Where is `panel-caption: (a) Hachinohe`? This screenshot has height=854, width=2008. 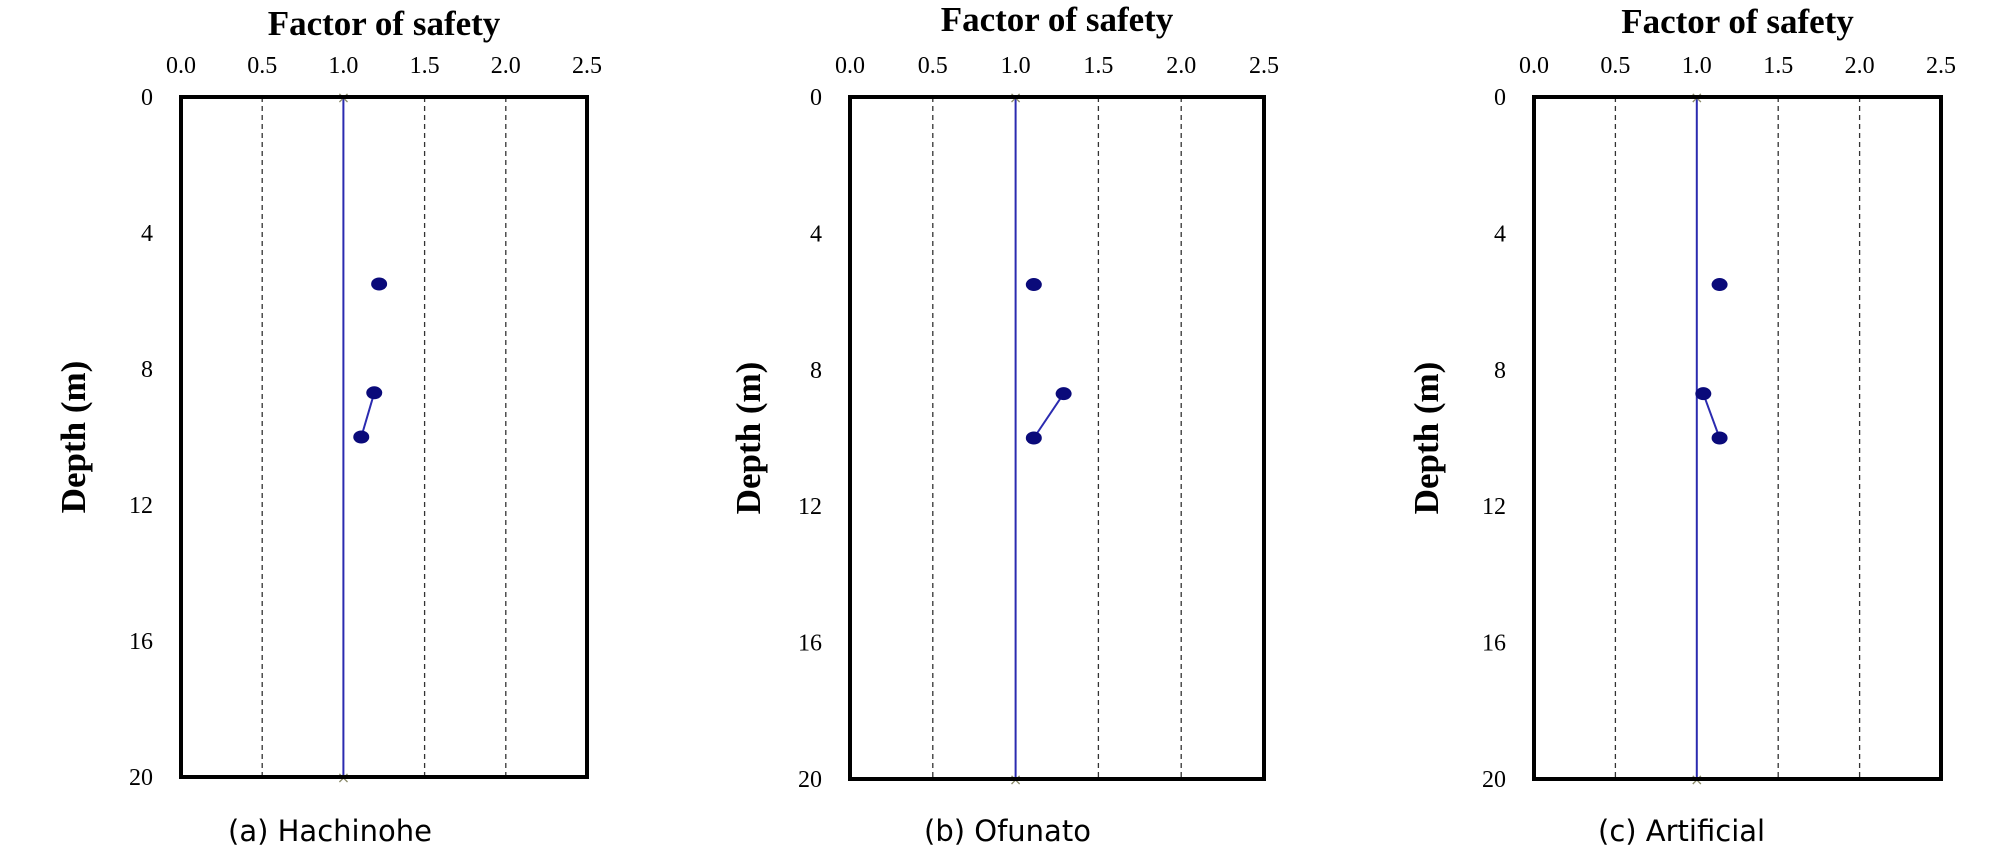 panel-caption: (a) Hachinohe is located at coordinates (330, 831).